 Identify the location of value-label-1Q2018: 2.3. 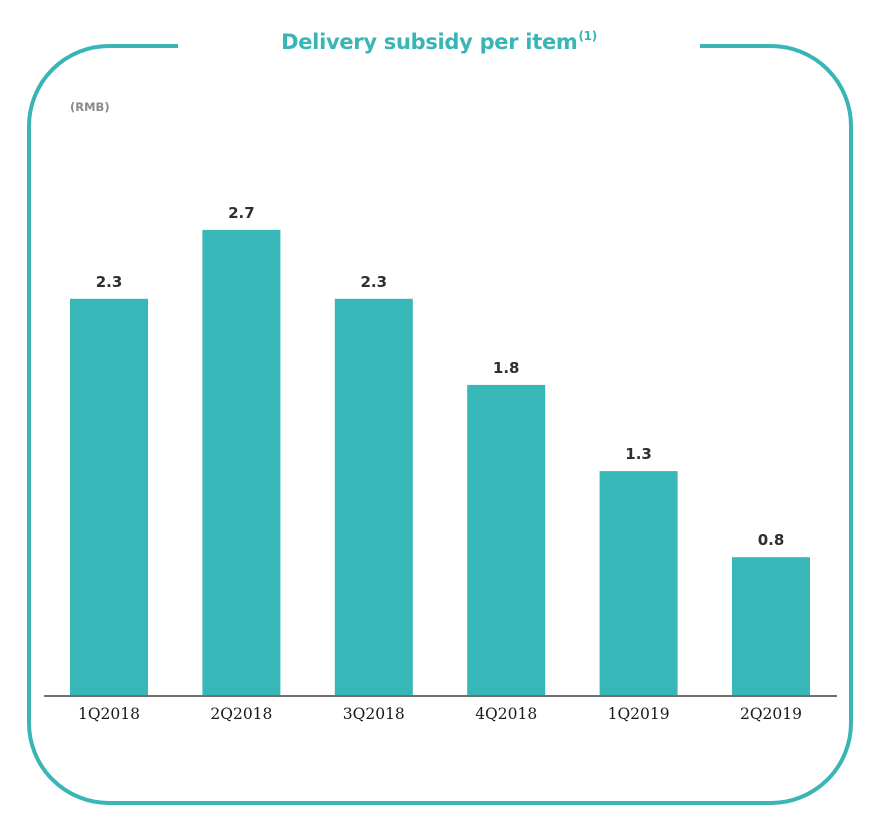
(109, 282).